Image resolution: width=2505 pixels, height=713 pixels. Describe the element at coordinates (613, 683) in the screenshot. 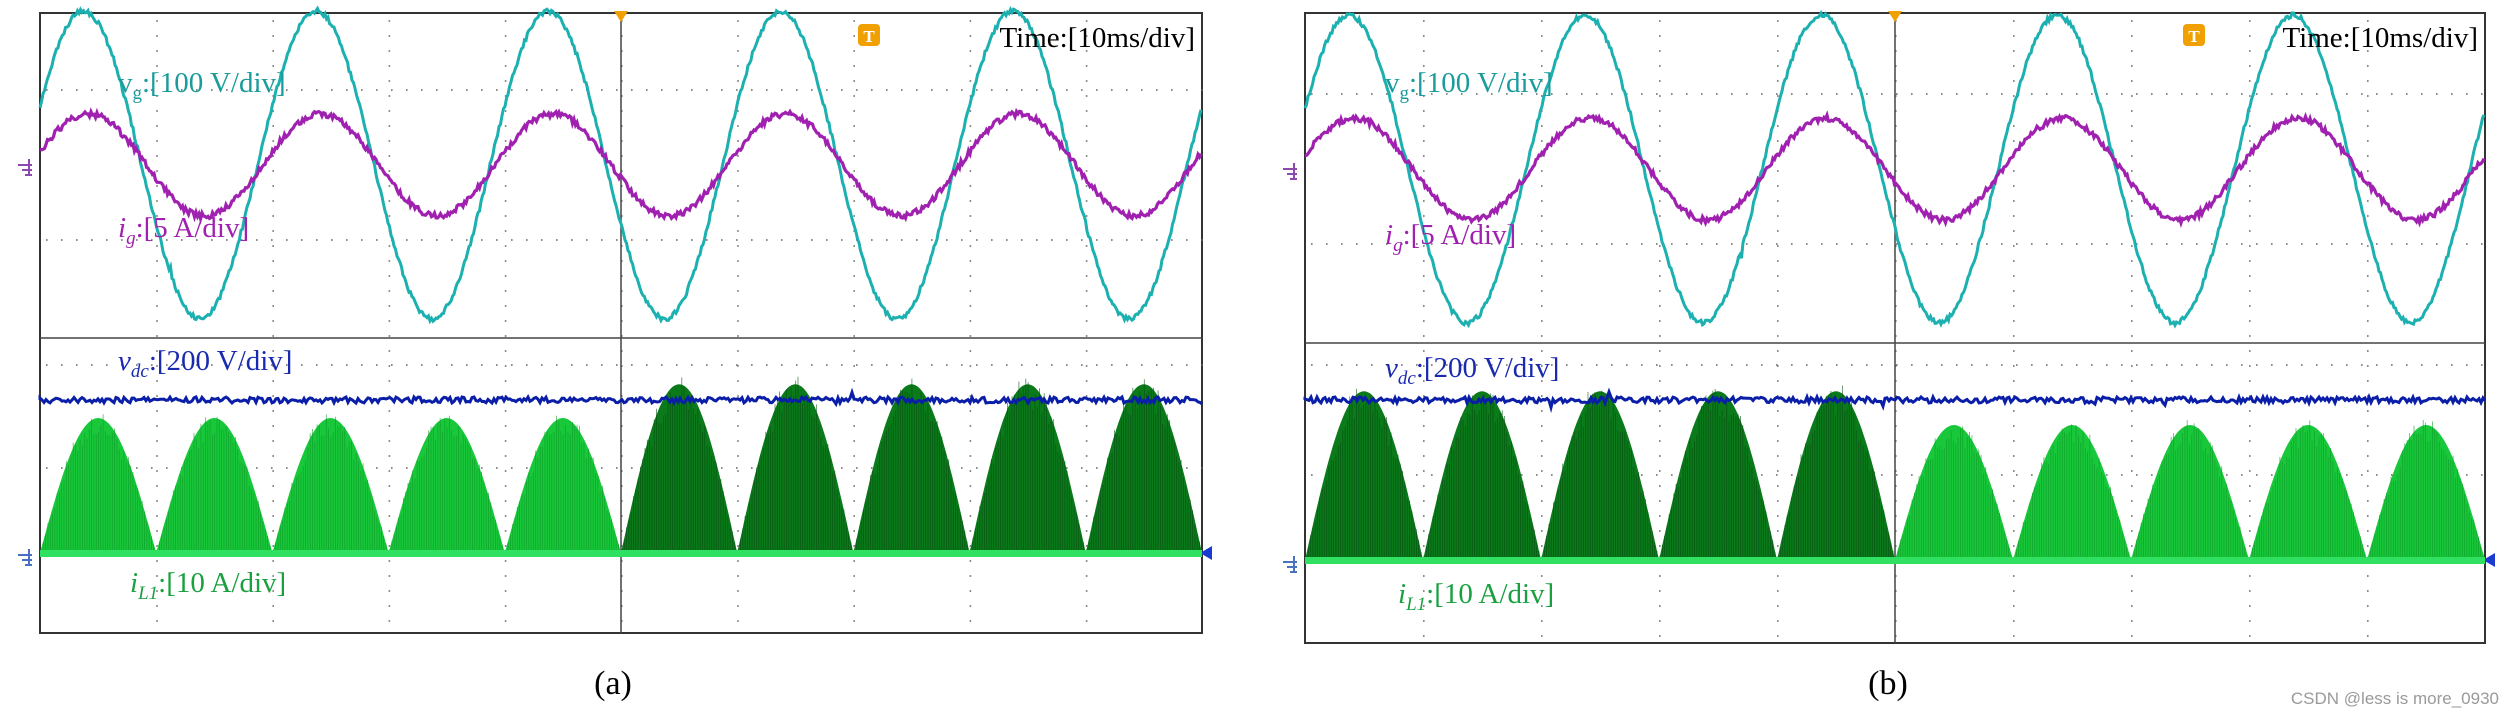

I see `panel-label: (a)` at that location.